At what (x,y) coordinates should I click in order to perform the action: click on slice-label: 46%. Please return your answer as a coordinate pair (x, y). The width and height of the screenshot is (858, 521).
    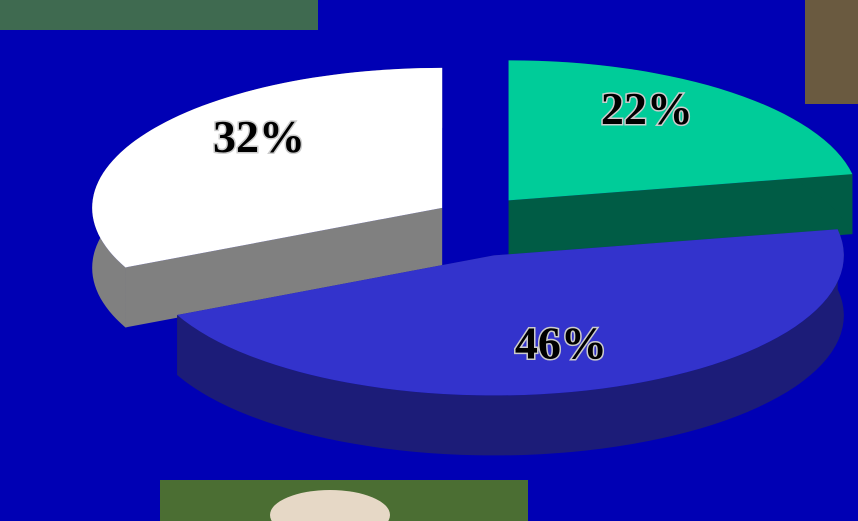
    Looking at the image, I should click on (561, 343).